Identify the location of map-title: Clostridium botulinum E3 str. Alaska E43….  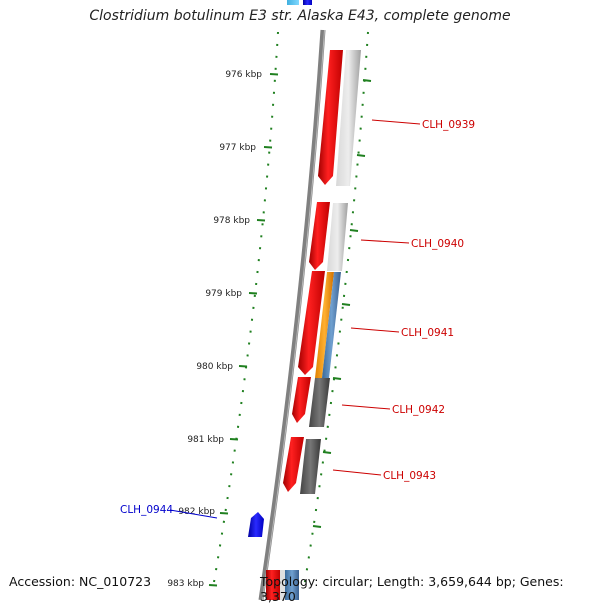
(300, 16).